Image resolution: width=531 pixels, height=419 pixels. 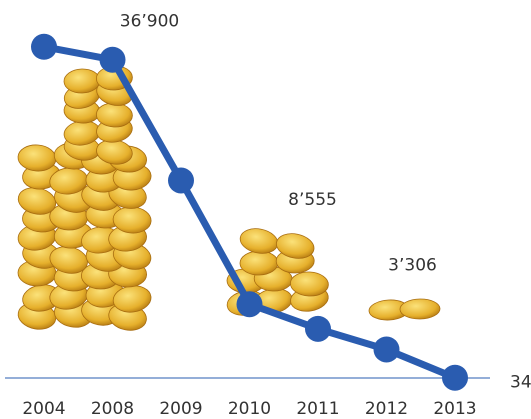 I want to click on x-tick-label: 2013, so click(x=454, y=409).